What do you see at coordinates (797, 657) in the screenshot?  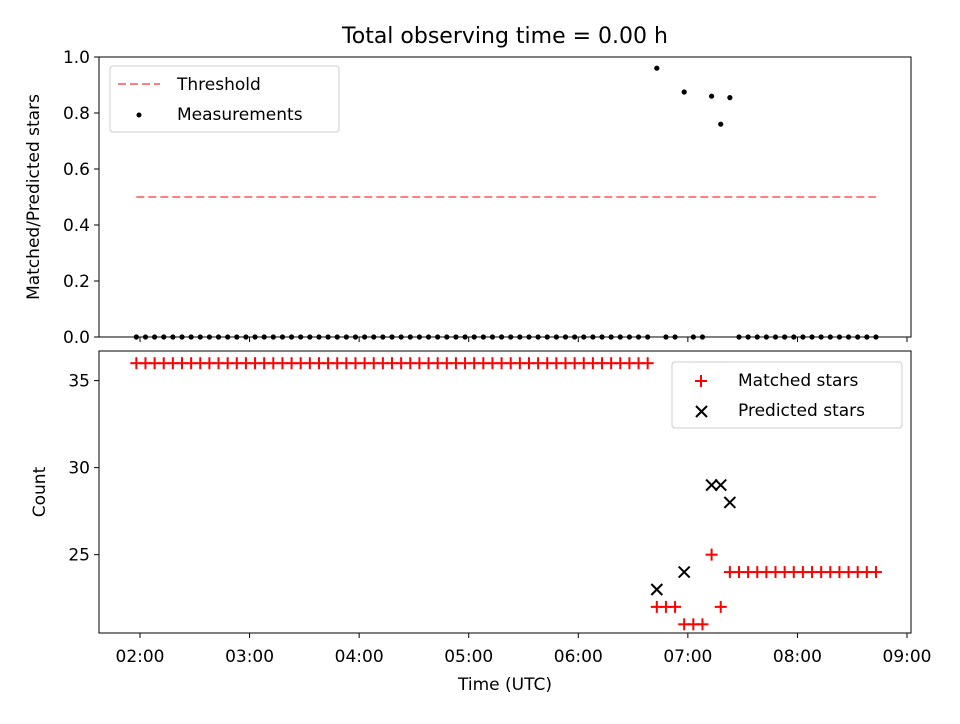 I see `bottom-x-tick-label: 08:00` at bounding box center [797, 657].